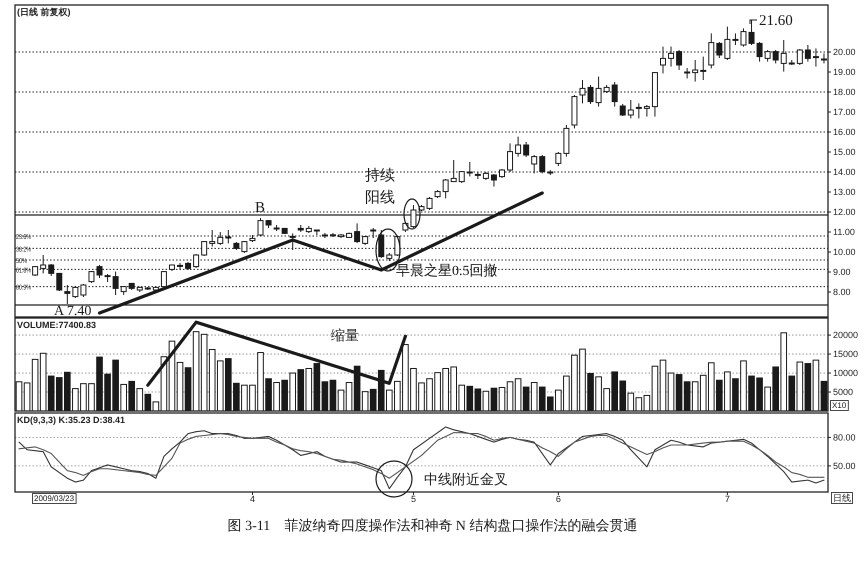  I want to click on annotation: 缩量, so click(345, 336).